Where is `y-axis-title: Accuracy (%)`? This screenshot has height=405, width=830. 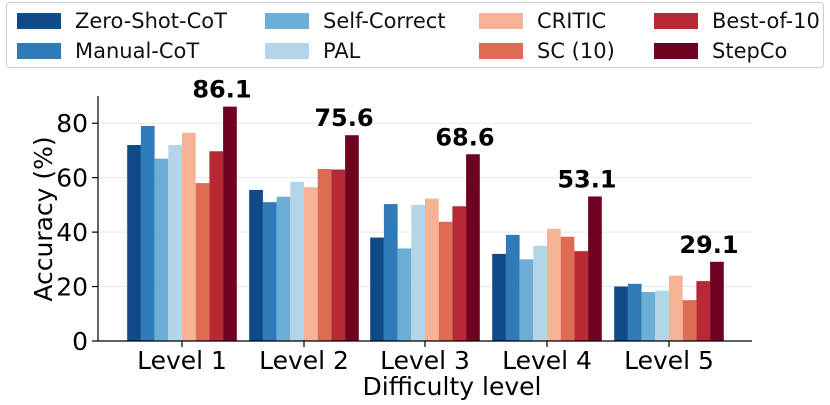 y-axis-title: Accuracy (%) is located at coordinates (43, 218).